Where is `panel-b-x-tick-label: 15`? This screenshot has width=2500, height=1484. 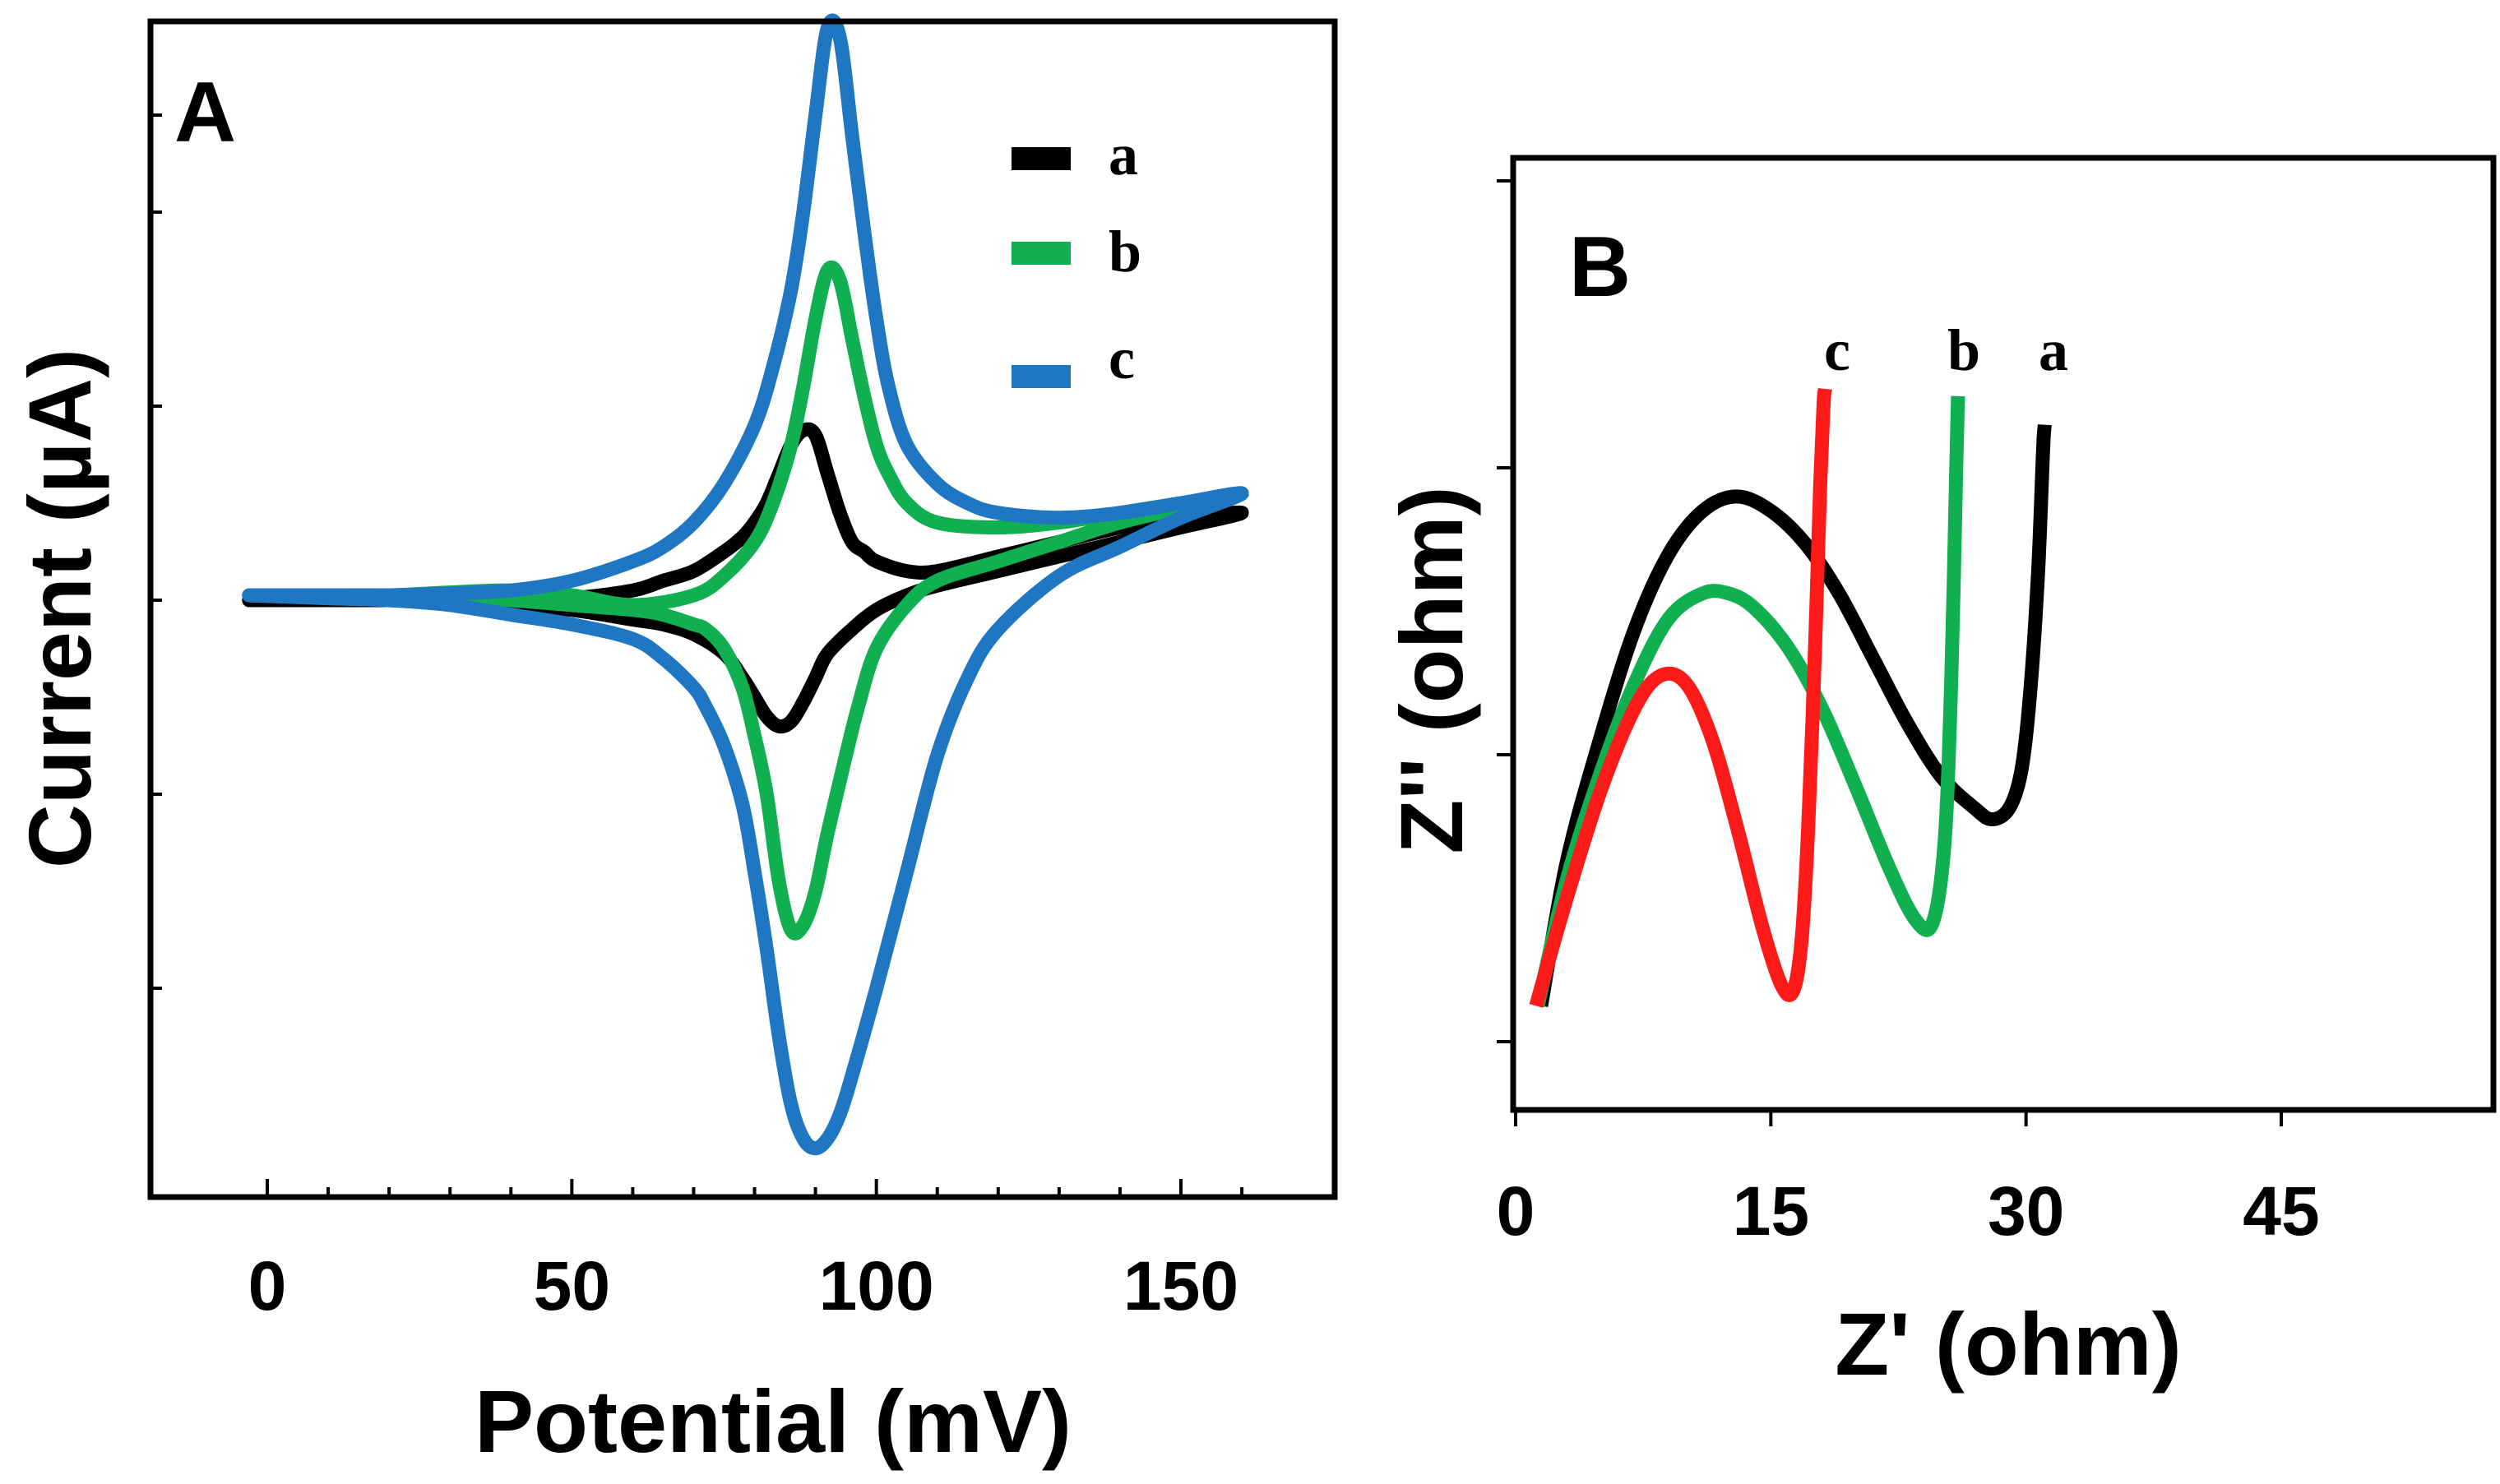 panel-b-x-tick-label: 15 is located at coordinates (1771, 1211).